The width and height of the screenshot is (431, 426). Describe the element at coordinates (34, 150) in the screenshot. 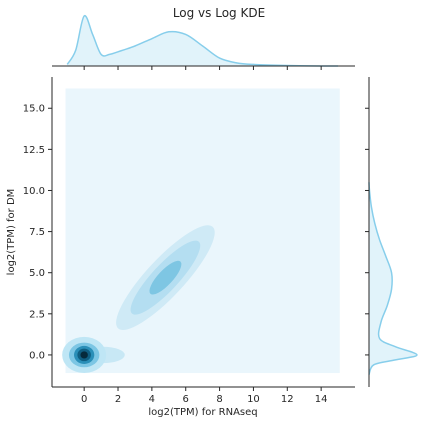

I see `y-tick-label: 12.5` at that location.